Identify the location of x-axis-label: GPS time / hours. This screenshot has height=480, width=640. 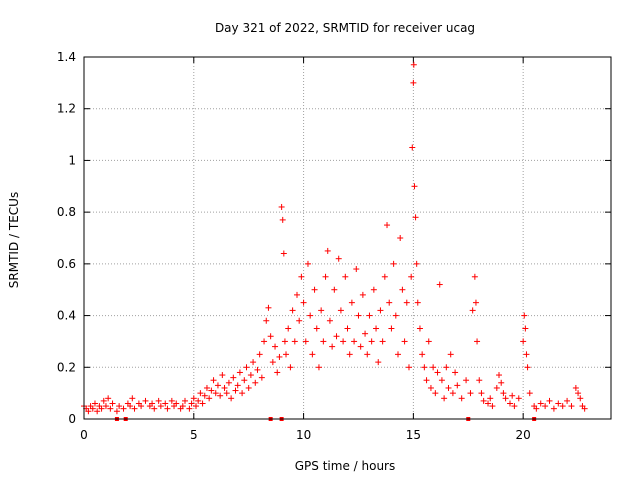
(345, 466).